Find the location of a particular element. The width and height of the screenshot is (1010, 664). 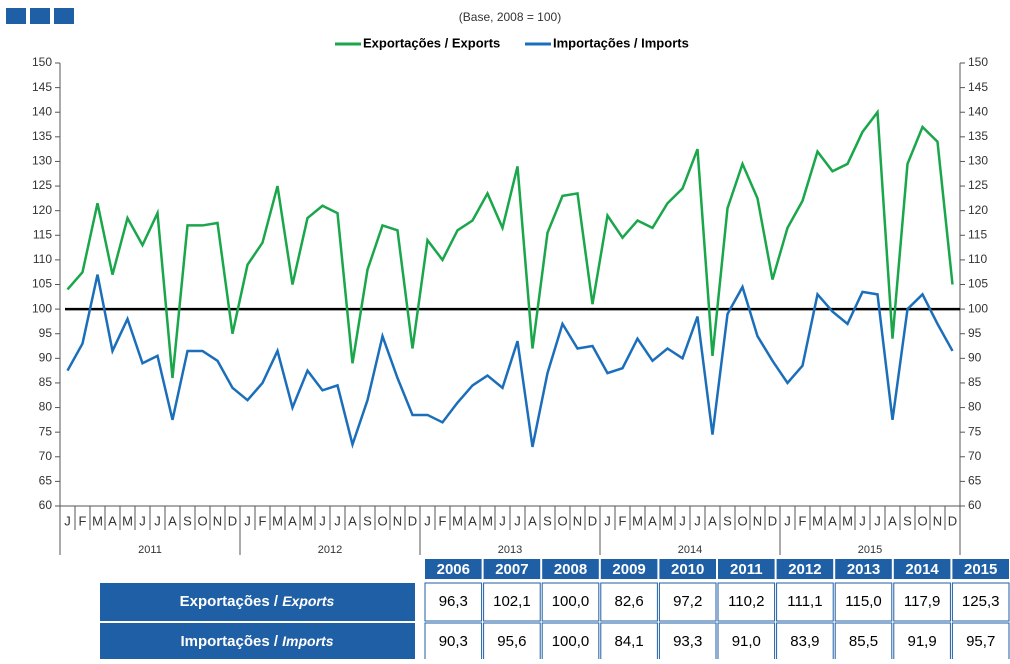

legend-label: Importações / Imports is located at coordinates (621, 42).